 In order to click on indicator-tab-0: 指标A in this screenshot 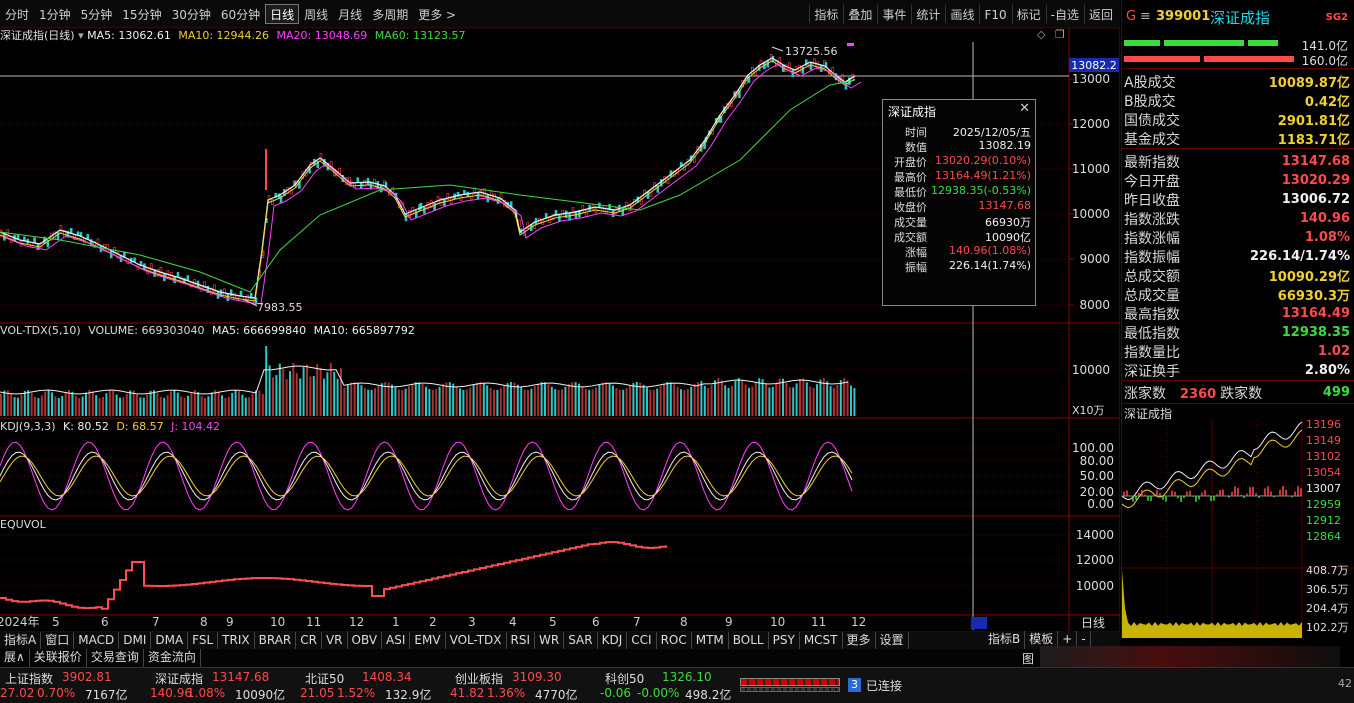, I will do `click(20, 640)`.